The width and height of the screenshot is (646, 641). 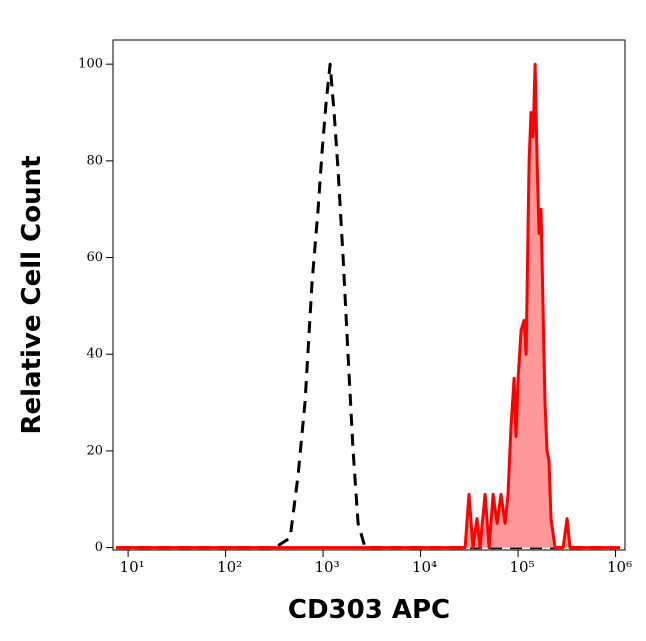 What do you see at coordinates (94, 160) in the screenshot?
I see `y-tick-label: 80` at bounding box center [94, 160].